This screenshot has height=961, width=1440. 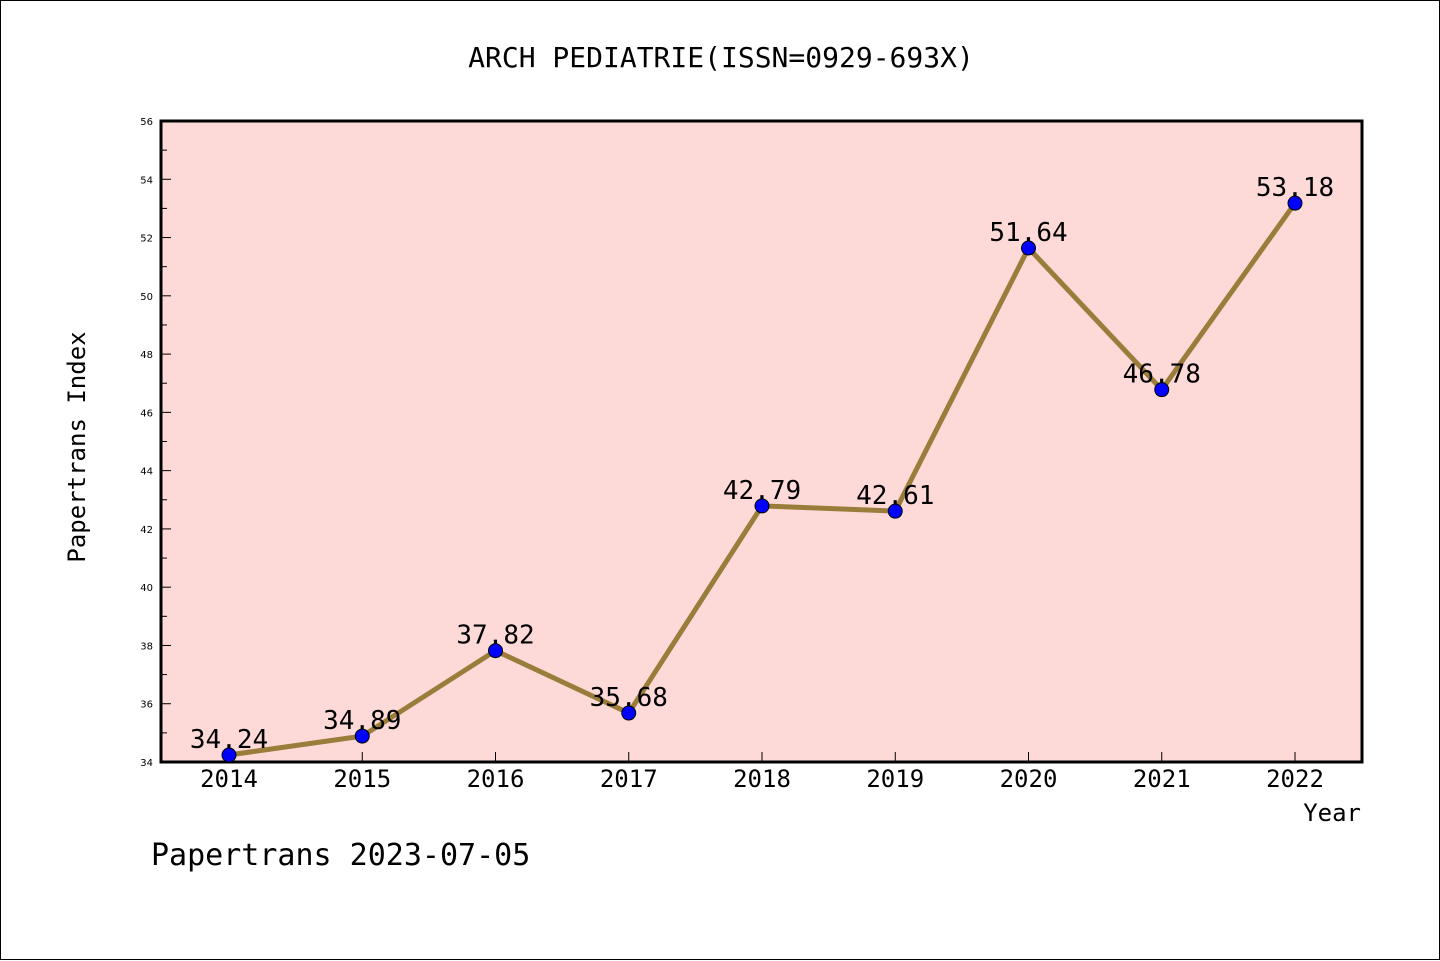 What do you see at coordinates (1332, 813) in the screenshot?
I see `x-axis-label: Year` at bounding box center [1332, 813].